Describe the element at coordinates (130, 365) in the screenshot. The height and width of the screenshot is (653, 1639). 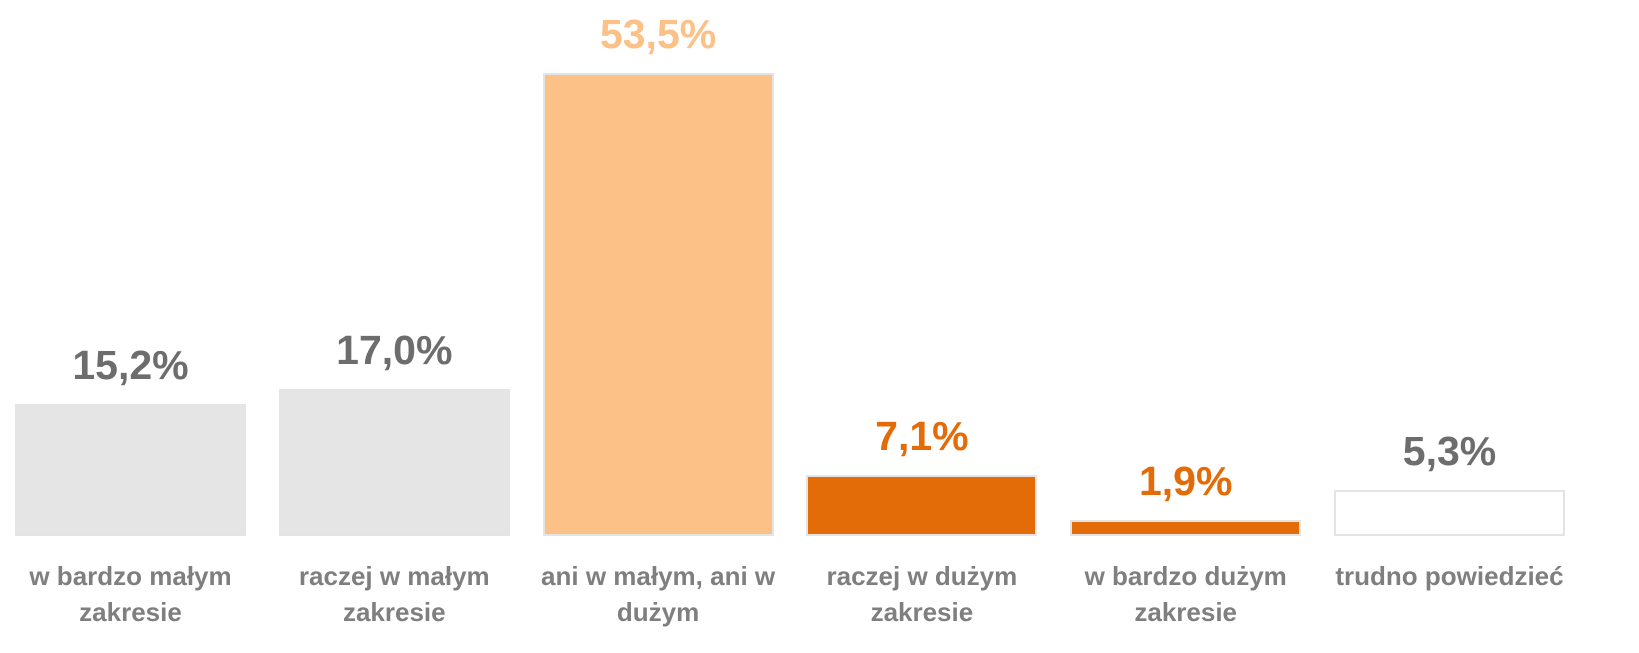
I see `value-label: 15,2%` at that location.